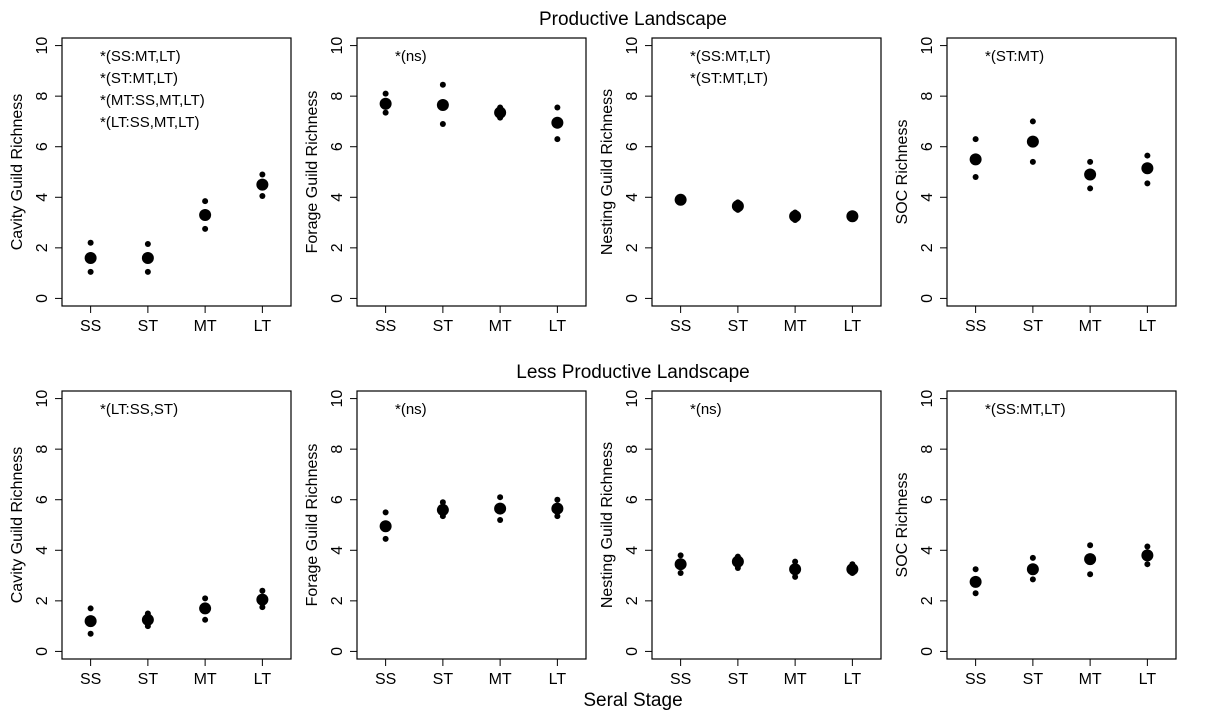 This screenshot has height=713, width=1206. Describe the element at coordinates (902, 525) in the screenshot. I see `y-axis-label: SOC Richness` at that location.